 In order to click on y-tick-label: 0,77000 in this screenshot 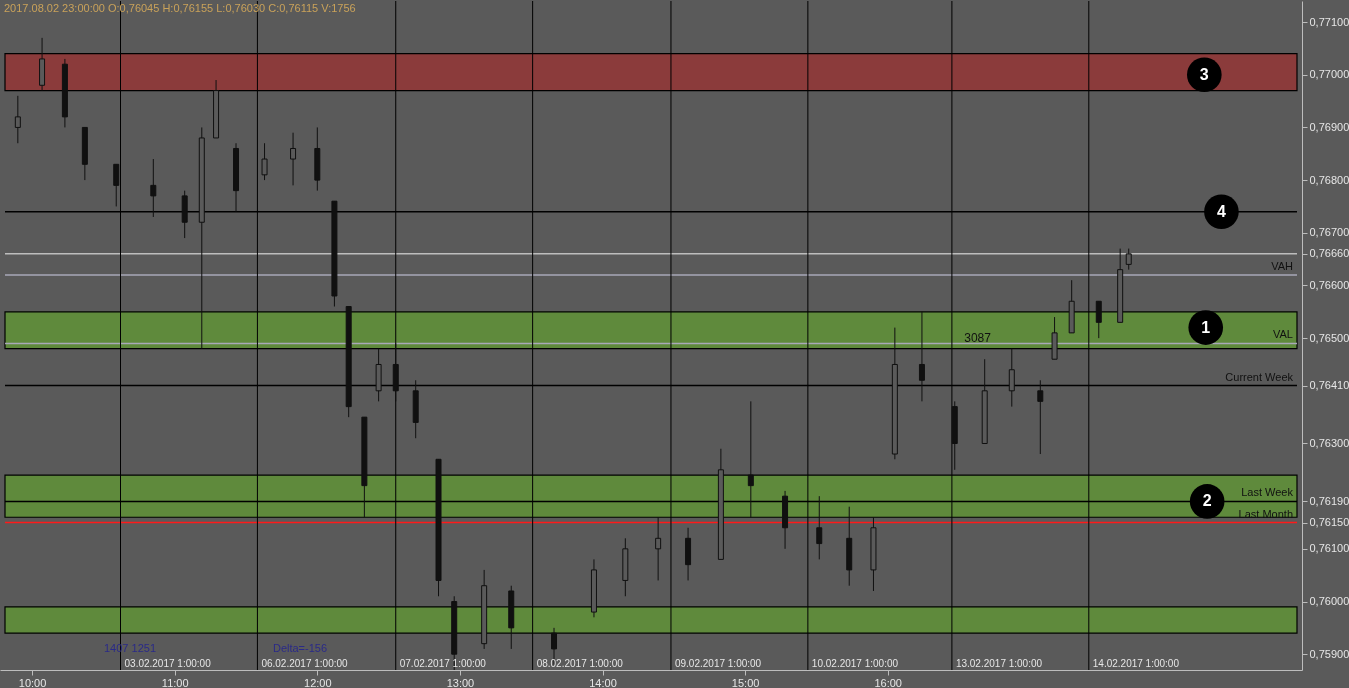, I will do `click(1329, 74)`.